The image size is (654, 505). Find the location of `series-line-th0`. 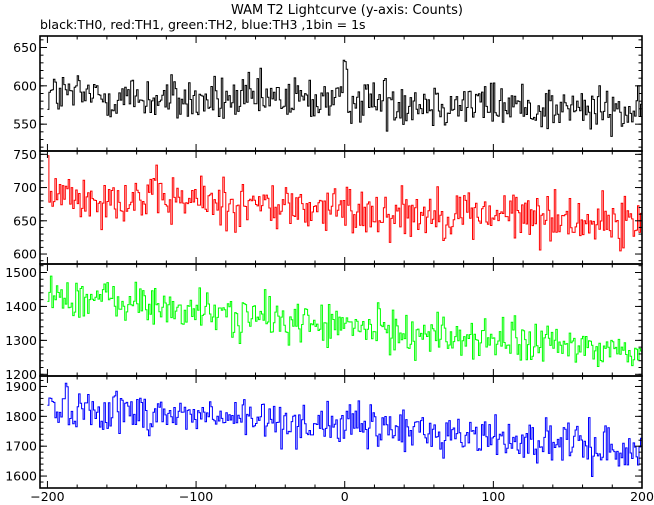

series-line-th0 is located at coordinates (344, 98).